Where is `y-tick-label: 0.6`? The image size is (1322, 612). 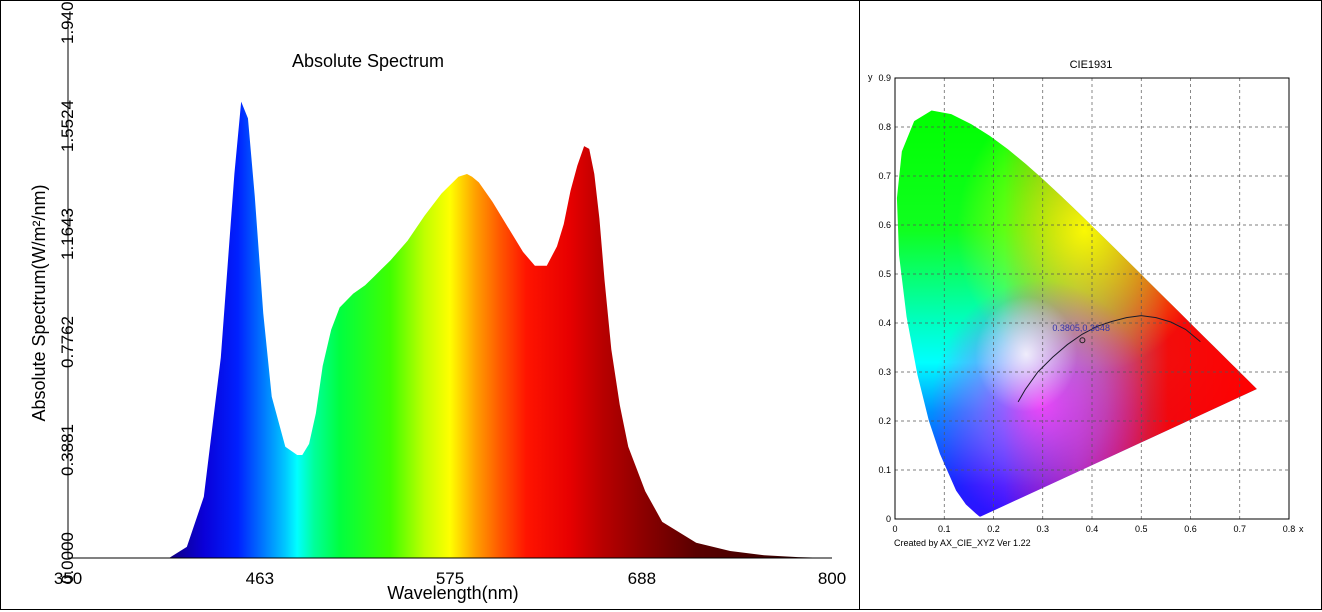 y-tick-label: 0.6 is located at coordinates (884, 225).